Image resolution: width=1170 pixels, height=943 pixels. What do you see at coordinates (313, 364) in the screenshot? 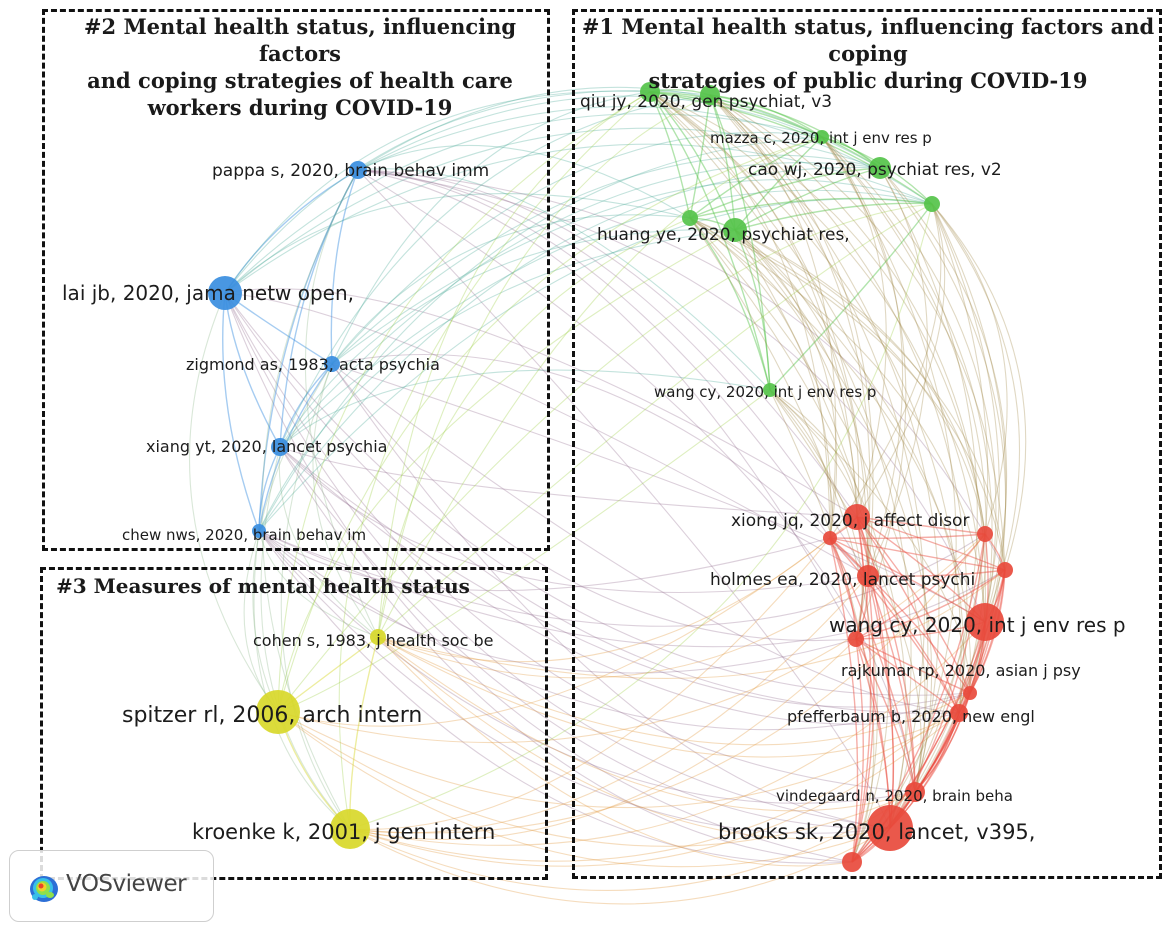
I see `node-label-n3: zigmond as, 1983, acta psychia` at bounding box center [313, 364].